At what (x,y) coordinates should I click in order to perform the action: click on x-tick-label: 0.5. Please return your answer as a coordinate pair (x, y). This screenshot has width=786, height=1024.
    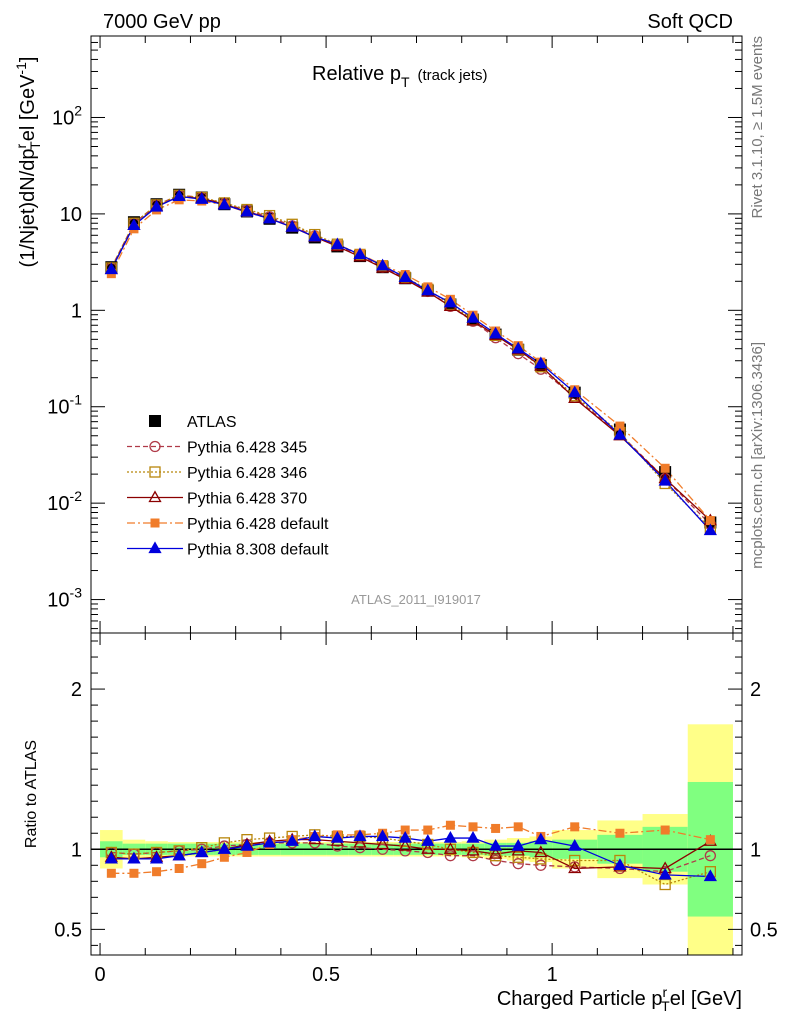
    Looking at the image, I should click on (326, 975).